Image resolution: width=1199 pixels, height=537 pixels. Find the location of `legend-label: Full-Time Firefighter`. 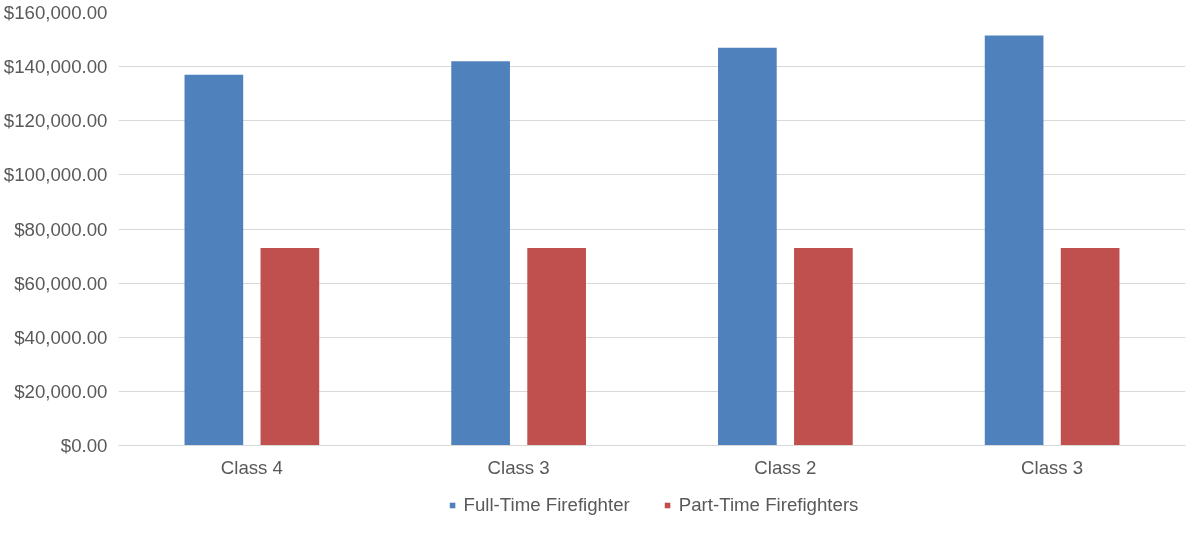

legend-label: Full-Time Firefighter is located at coordinates (546, 505).